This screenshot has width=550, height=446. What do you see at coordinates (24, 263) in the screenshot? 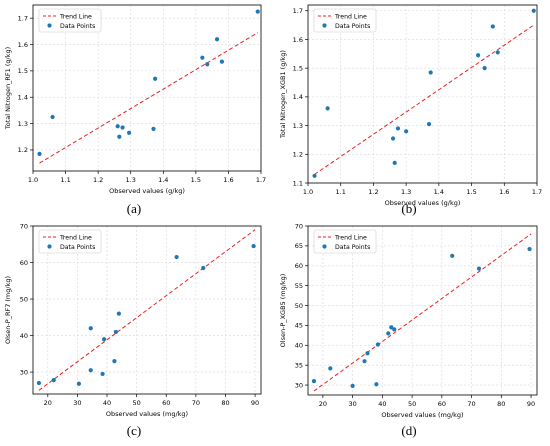
I see `y-tick-label: 60` at bounding box center [24, 263].